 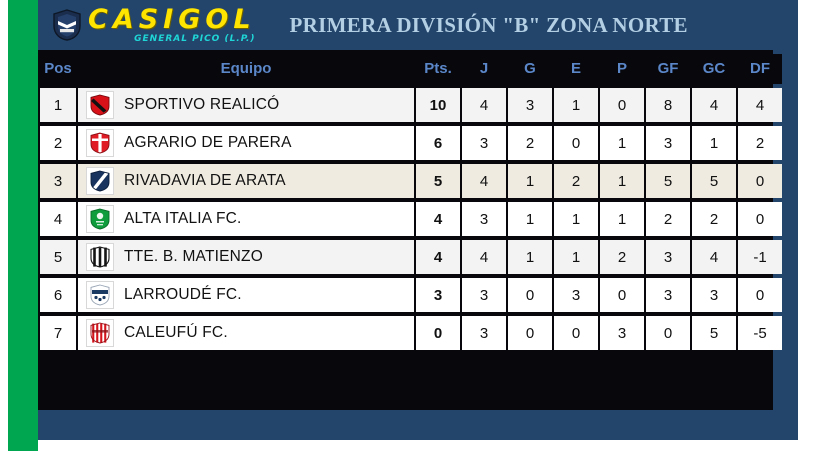 What do you see at coordinates (488, 24) in the screenshot?
I see `page-title: PRIMERA DIVISIÓN "B" ZONA NORTE` at bounding box center [488, 24].